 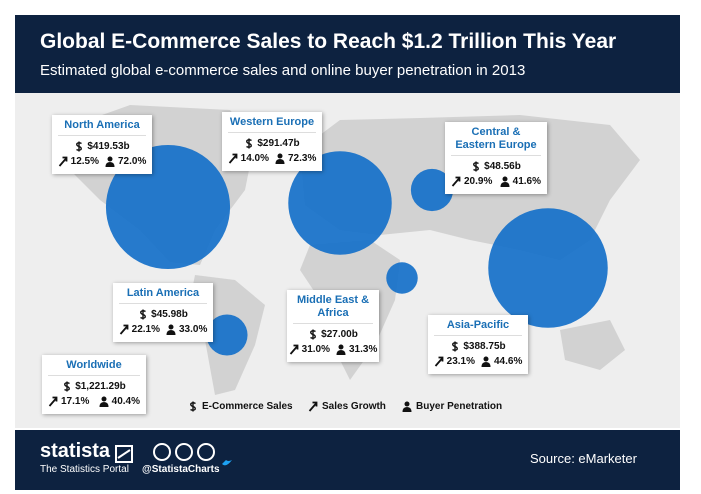 I want to click on region-card: North America $419.53b 12.5% 72.0%, so click(x=102, y=144).